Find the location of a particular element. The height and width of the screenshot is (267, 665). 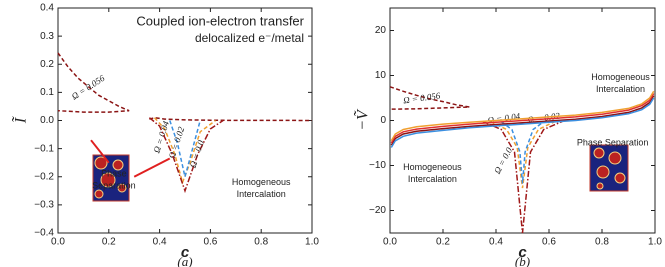

y-tick-label: 20 is located at coordinates (381, 30).